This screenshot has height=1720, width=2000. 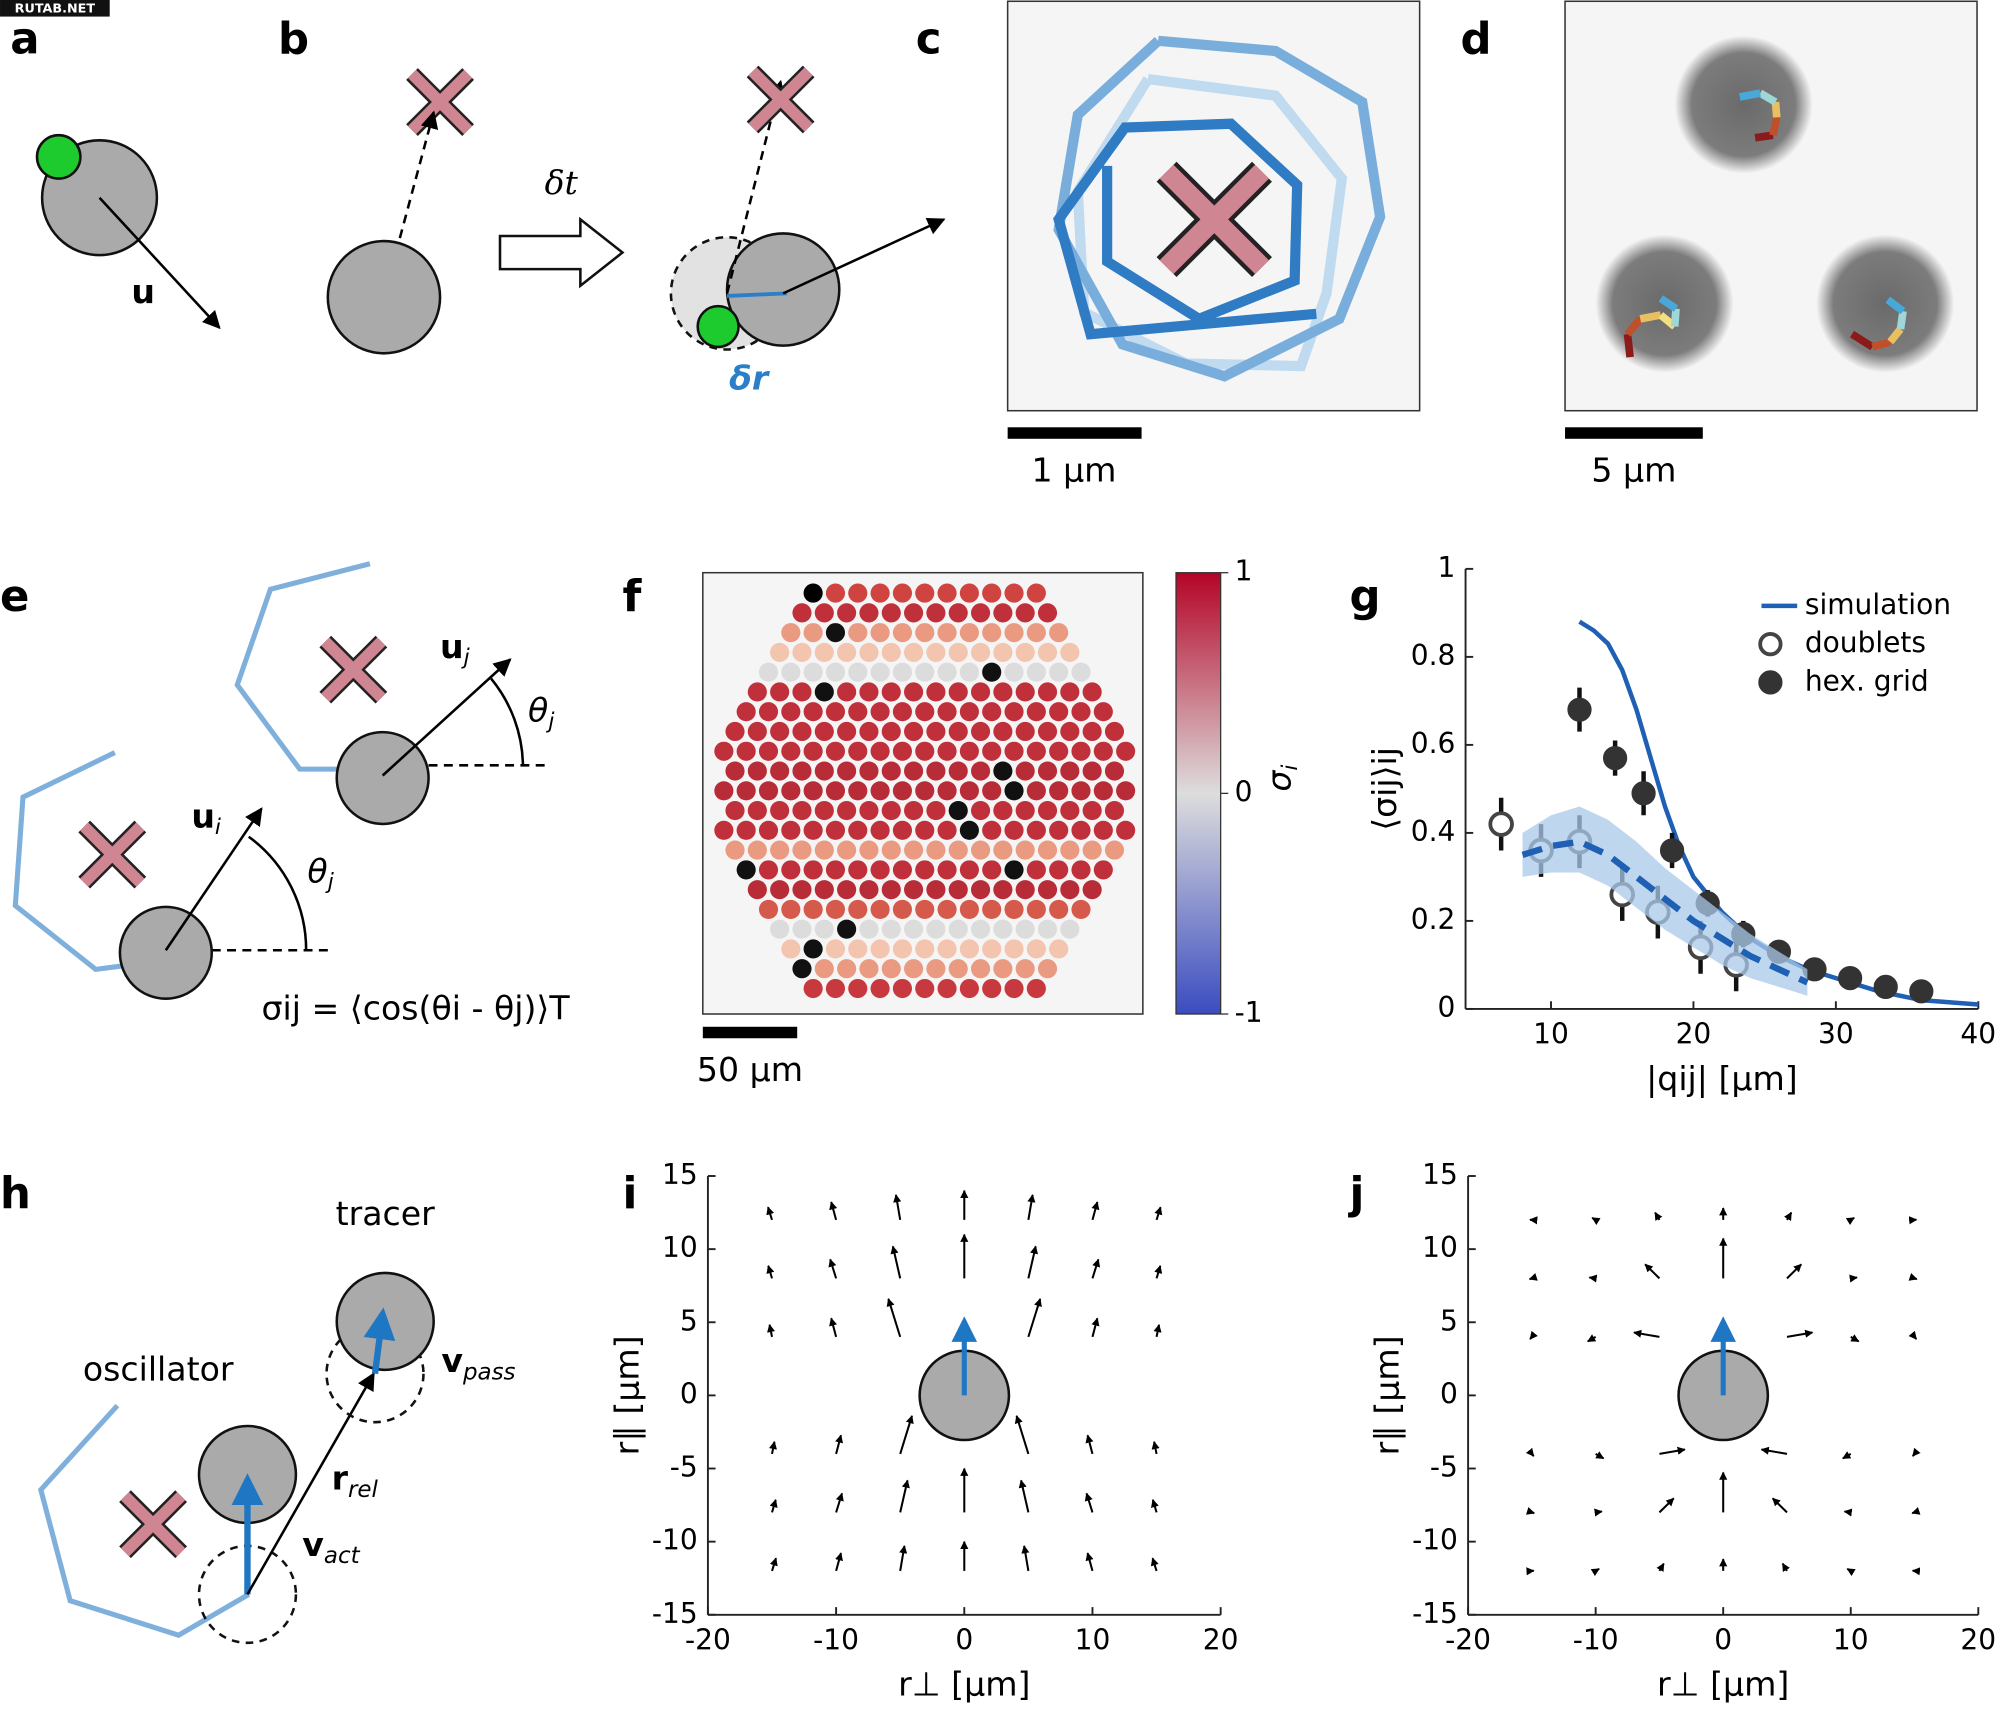 I want to click on dashed-arrow, so click(x=755, y=186).